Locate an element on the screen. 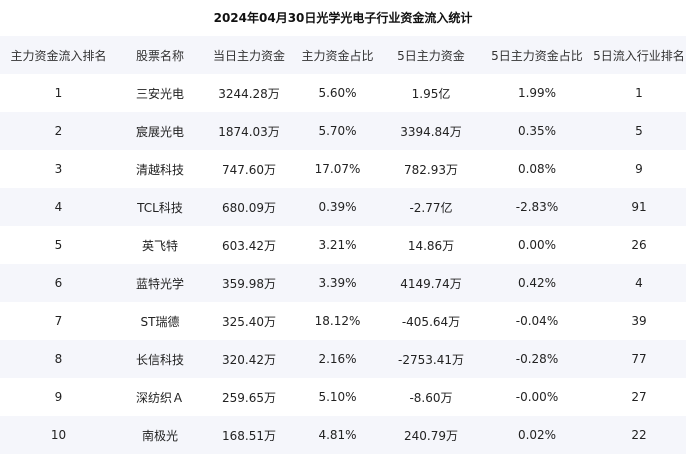 The height and width of the screenshot is (454, 686). 5day-main-fund-cell: 4149.74万 is located at coordinates (431, 283).